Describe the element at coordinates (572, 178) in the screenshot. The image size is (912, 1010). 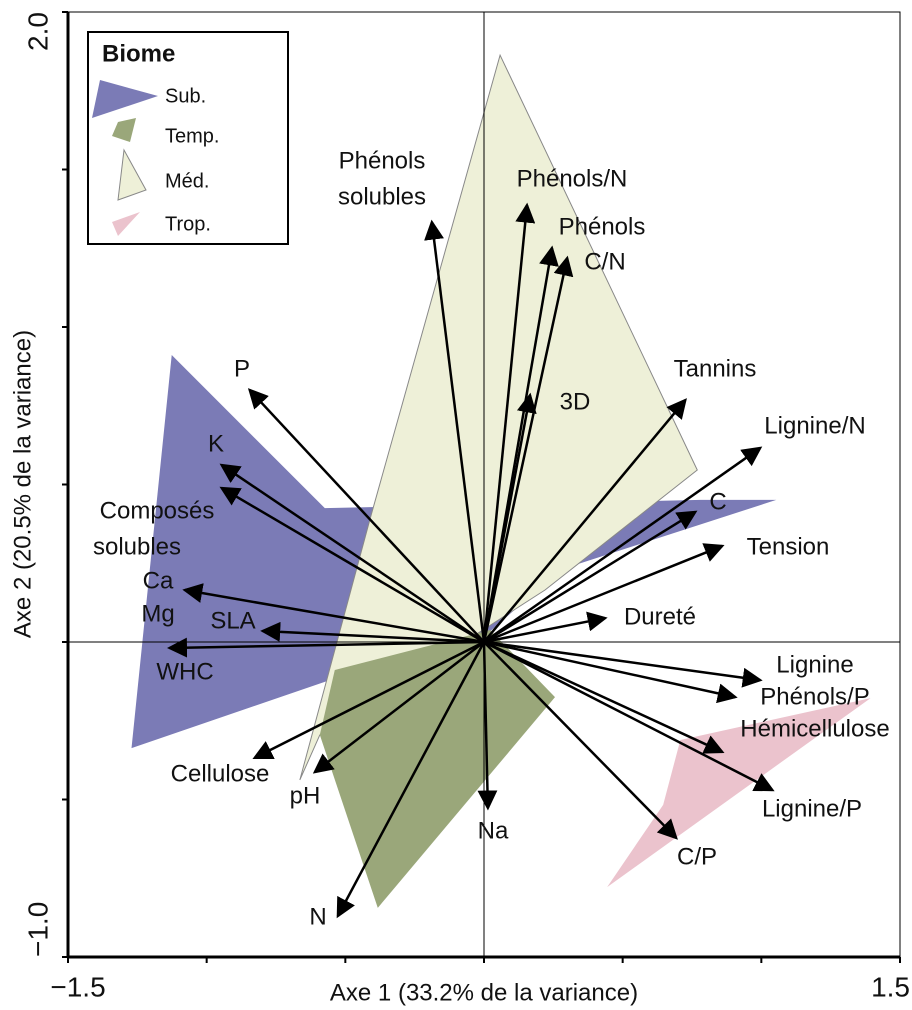
I see `arrow-label: Phénols/N` at that location.